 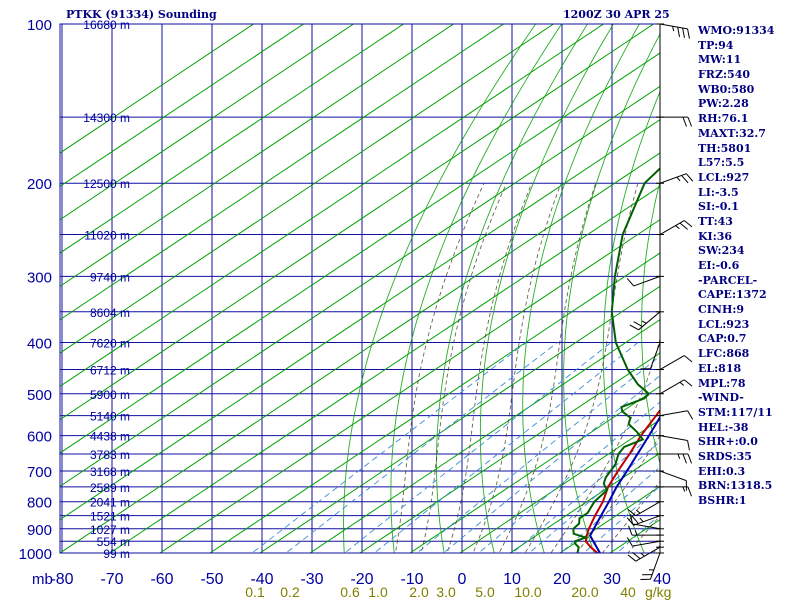 What do you see at coordinates (527, 592) in the screenshot?
I see `mixing-ratio-label: 10.0` at bounding box center [527, 592].